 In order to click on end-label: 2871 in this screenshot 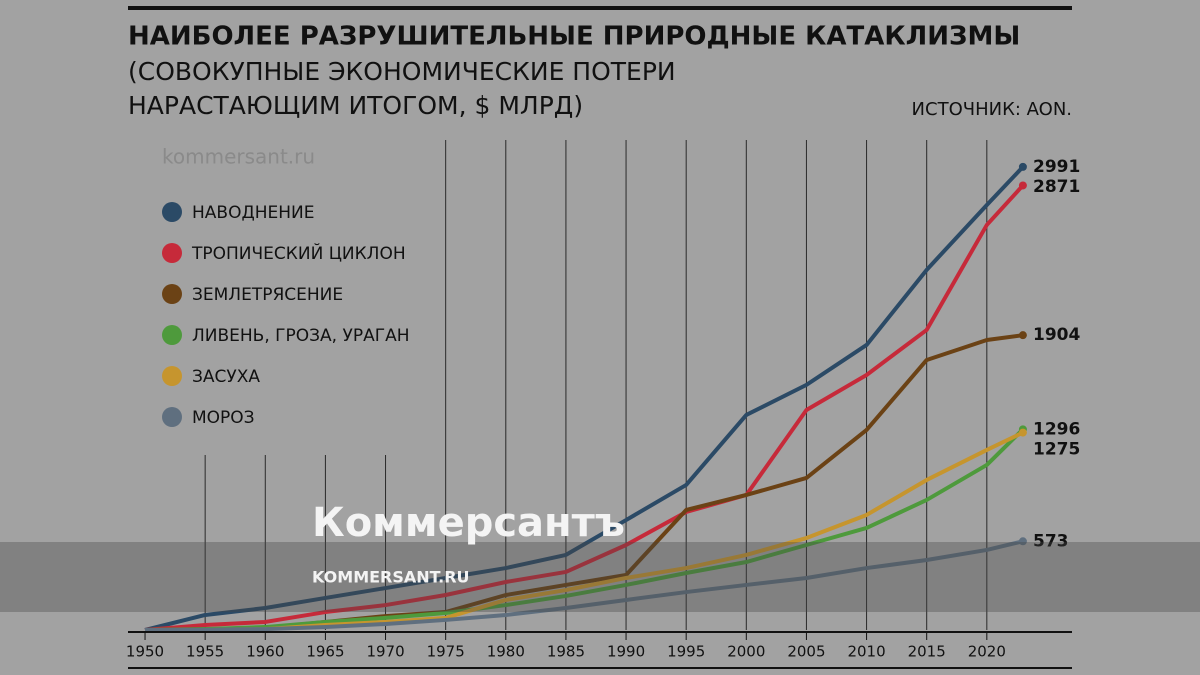, I will do `click(1056, 187)`.